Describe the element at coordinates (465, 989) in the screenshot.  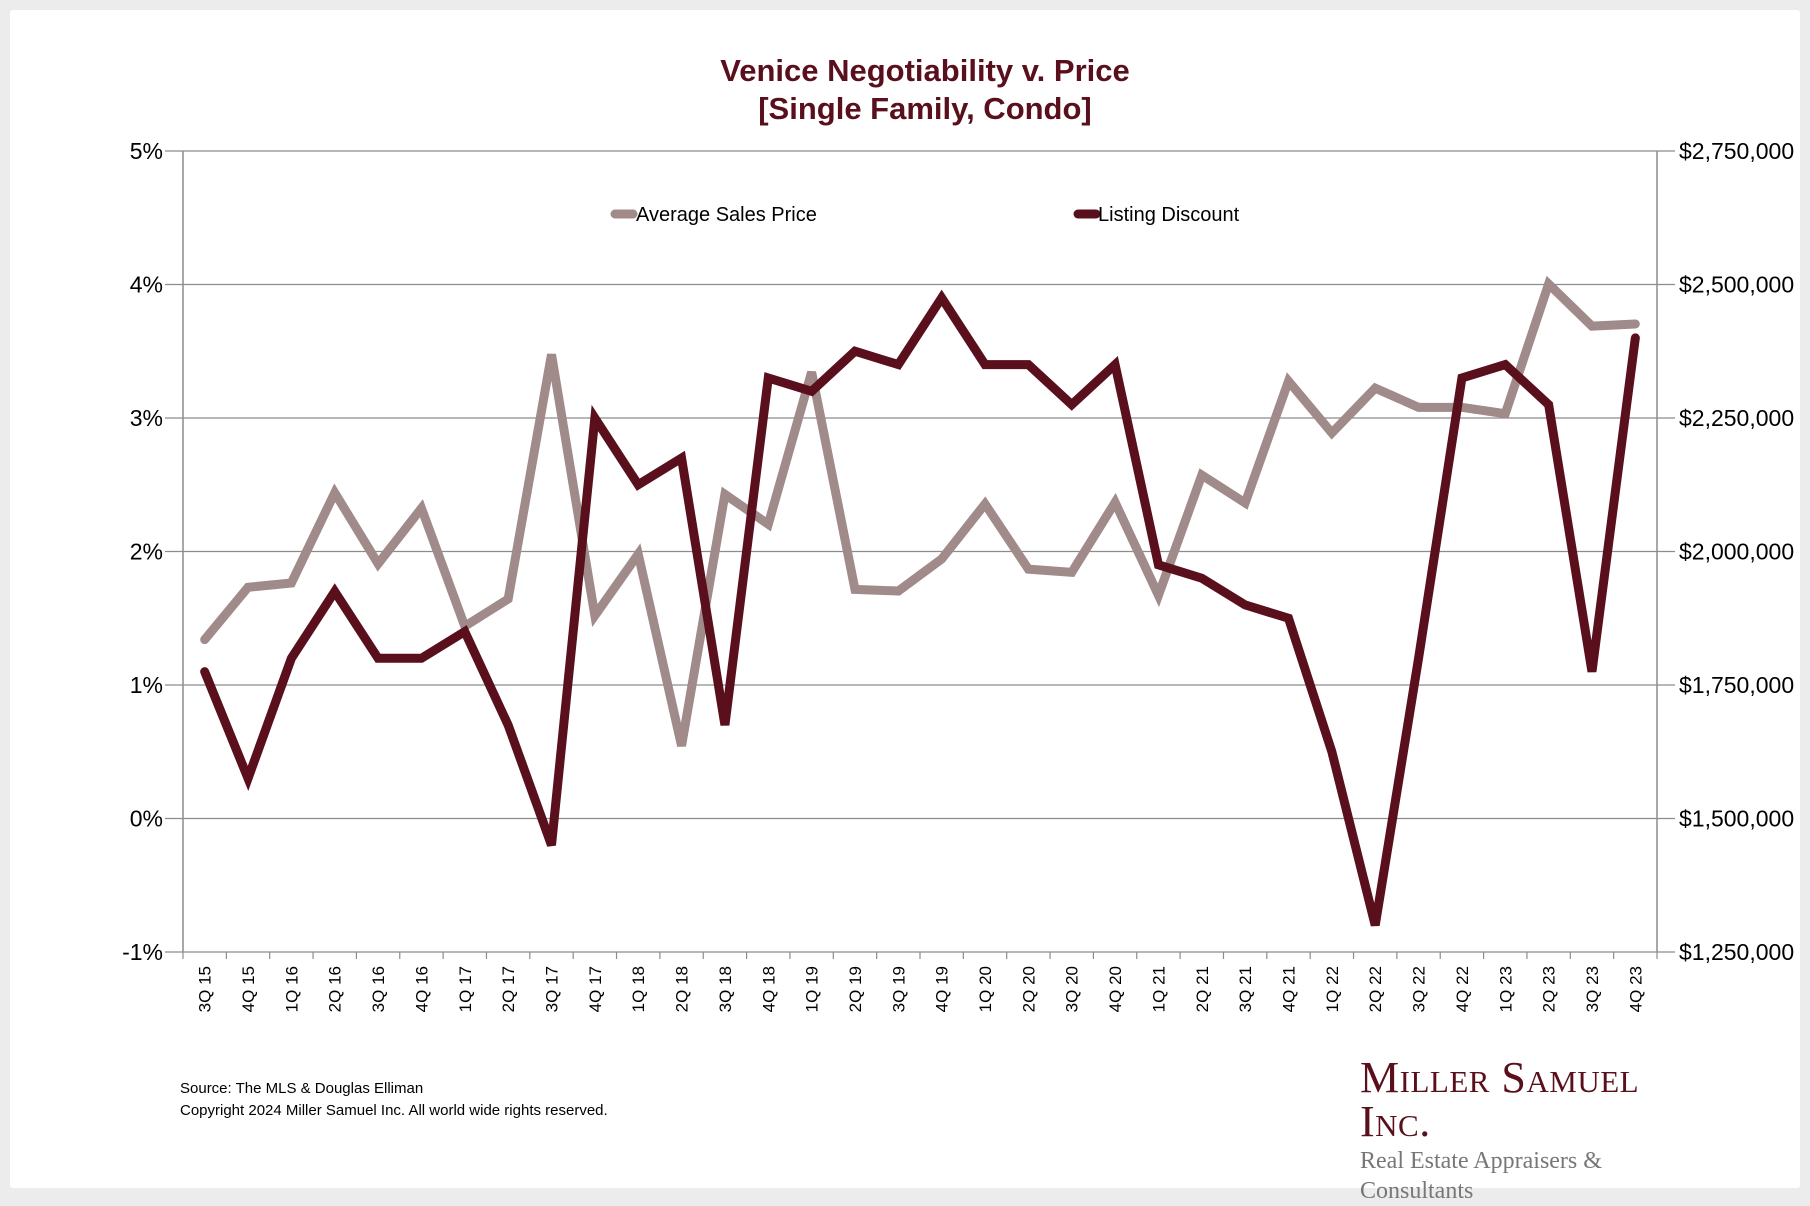
I see `x-tick-label: 1Q 17` at that location.